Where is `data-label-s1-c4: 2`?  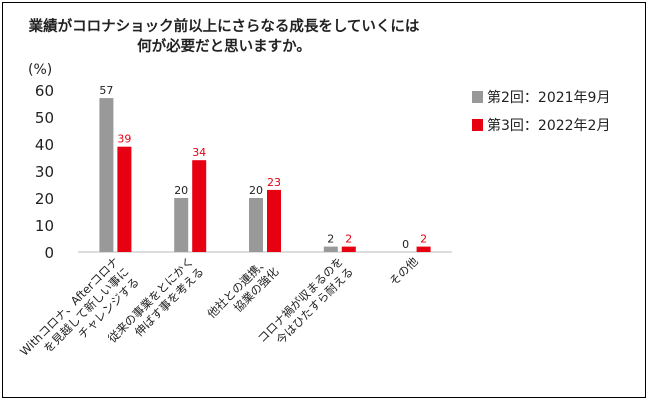 data-label-s1-c4: 2 is located at coordinates (330, 239).